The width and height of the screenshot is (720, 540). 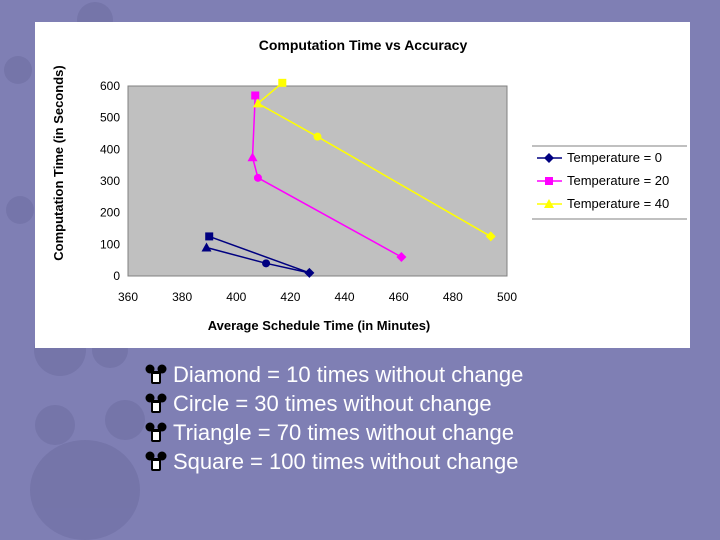 What do you see at coordinates (343, 432) in the screenshot?
I see `triangle-key-text: Triangle = 70 times without change` at bounding box center [343, 432].